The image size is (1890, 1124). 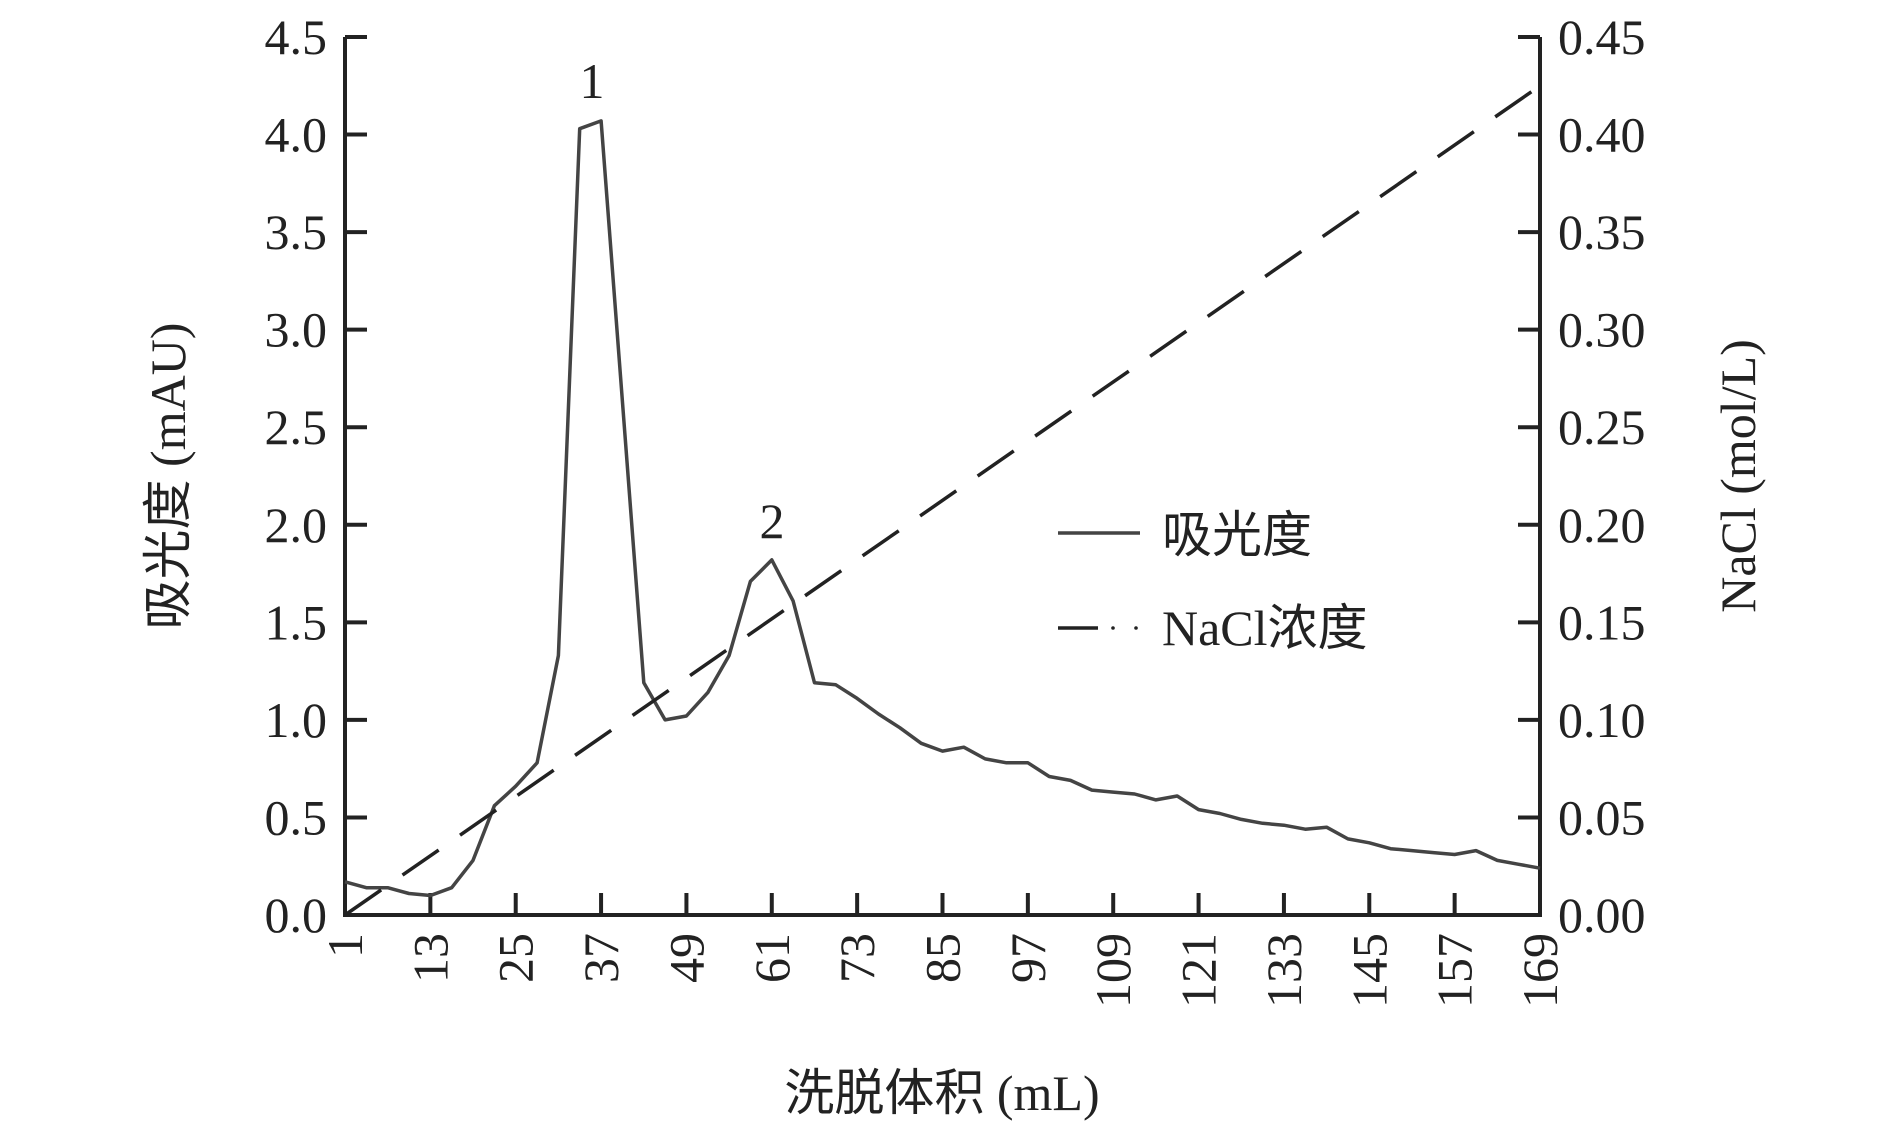 I want to click on x-tick-label: 85, so click(x=943, y=958).